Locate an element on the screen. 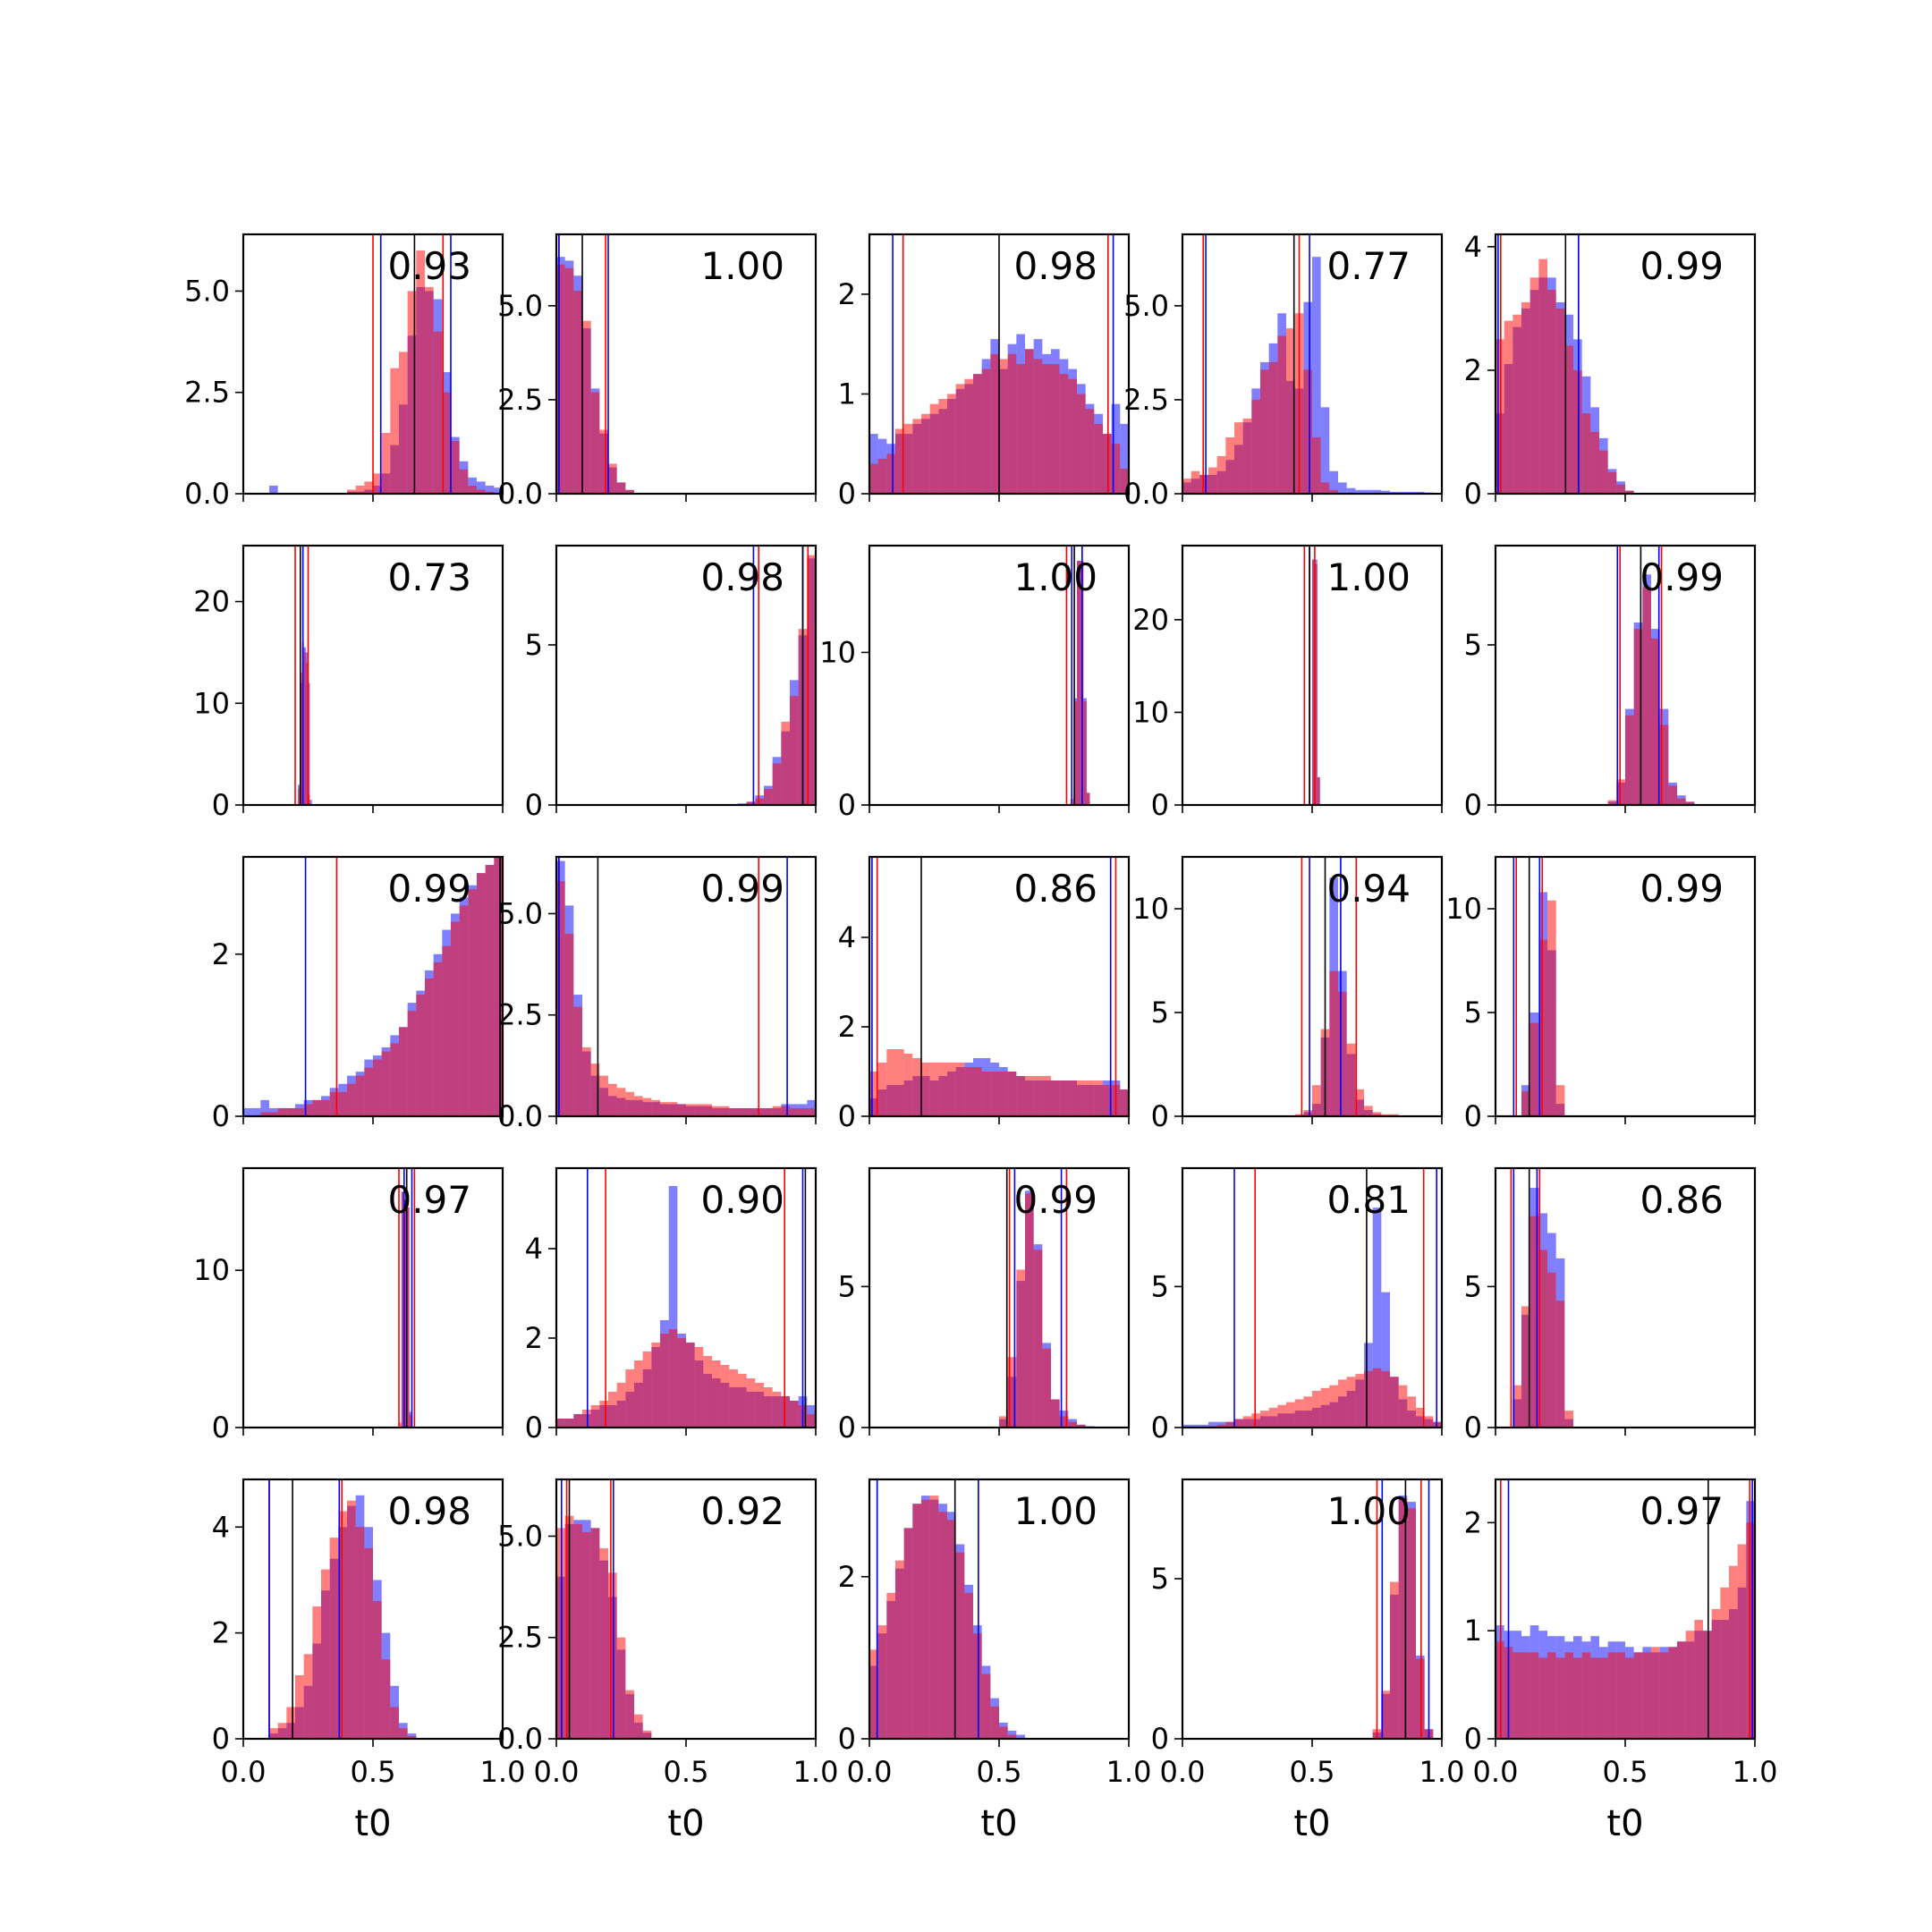 The width and height of the screenshot is (1932, 1932). xtick-label: 1.0 is located at coordinates (503, 1772).